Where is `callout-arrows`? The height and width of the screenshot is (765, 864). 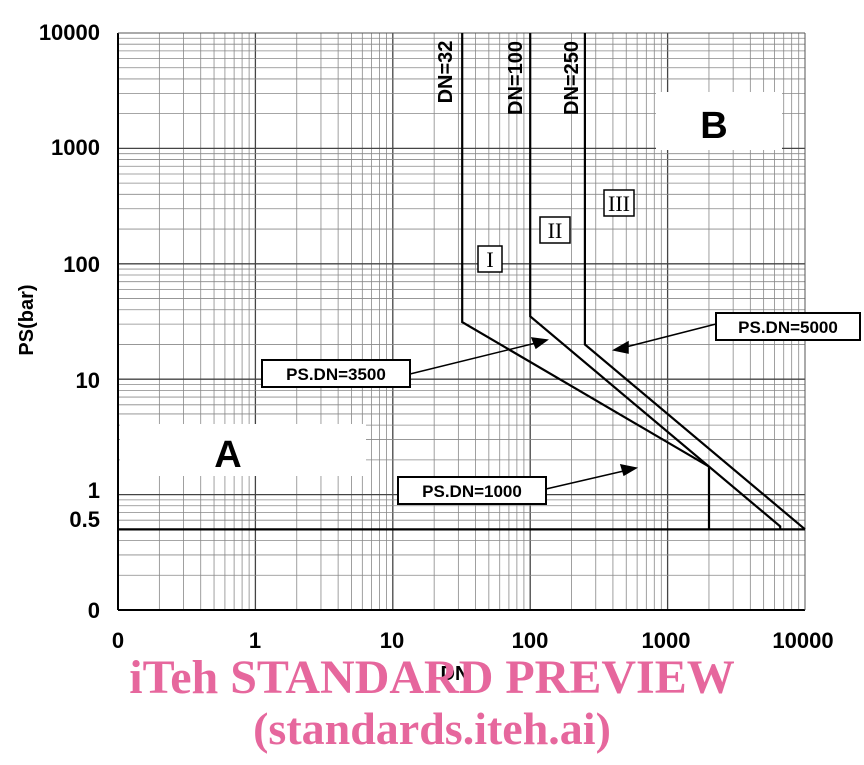
callout-arrows is located at coordinates (563, 406).